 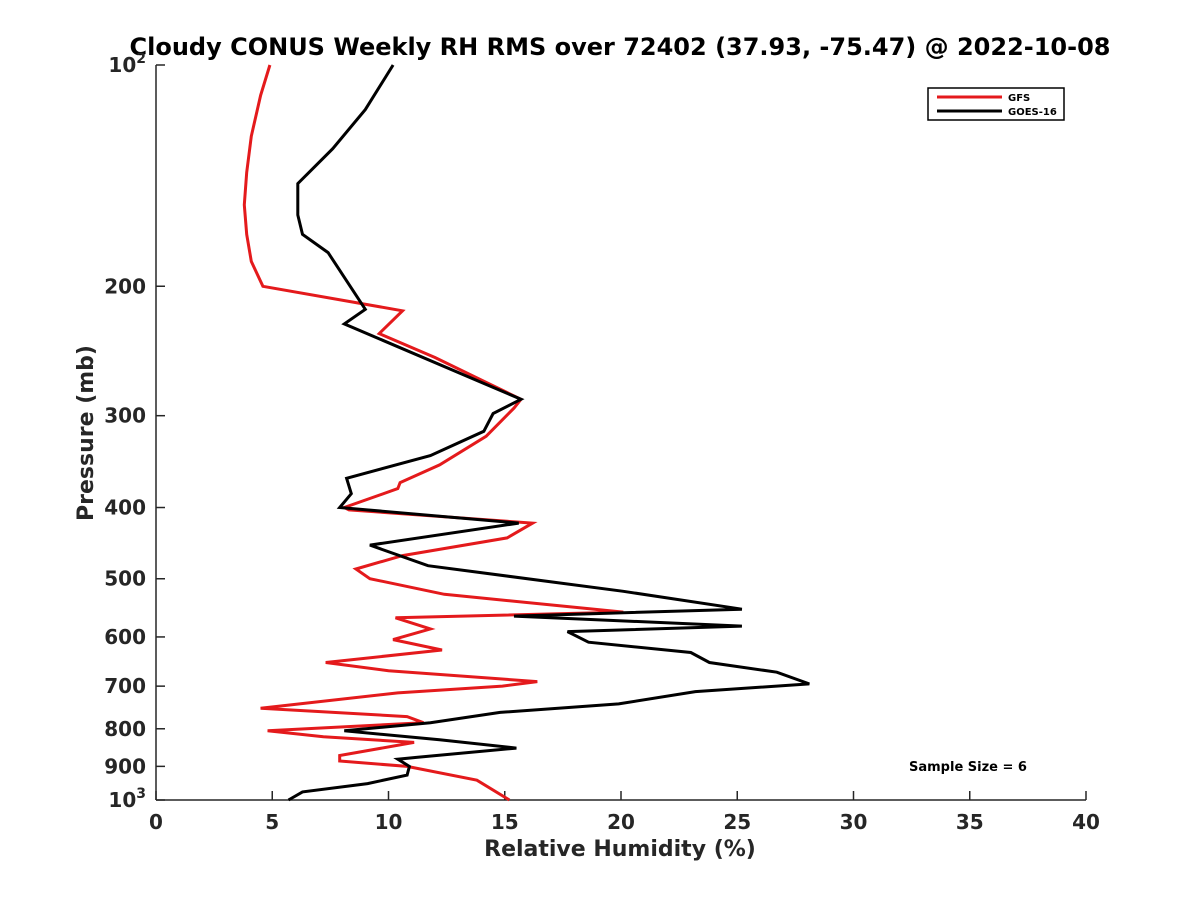 I want to click on x-tick-label: 0, so click(x=156, y=822).